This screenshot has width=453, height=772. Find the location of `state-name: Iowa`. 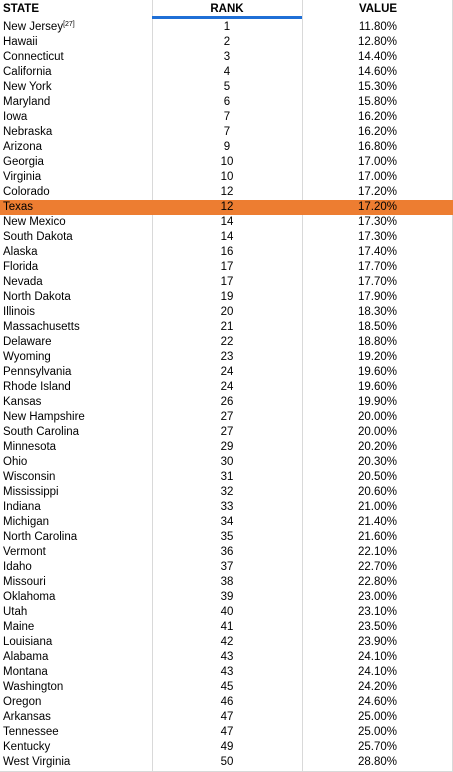

state-name: Iowa is located at coordinates (15, 117).